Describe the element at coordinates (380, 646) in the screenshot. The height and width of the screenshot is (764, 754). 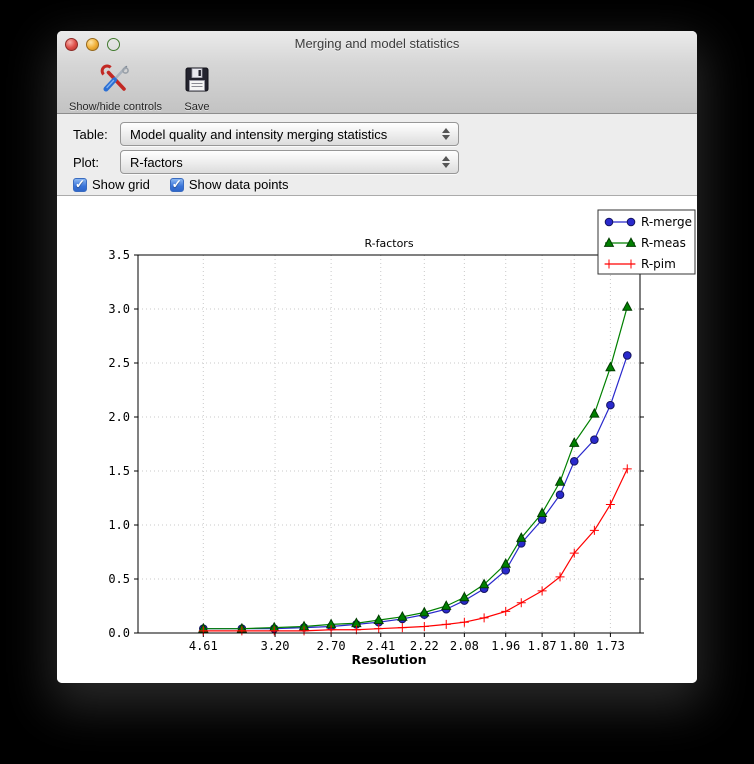
I see `x-tick-label: 2.41` at that location.